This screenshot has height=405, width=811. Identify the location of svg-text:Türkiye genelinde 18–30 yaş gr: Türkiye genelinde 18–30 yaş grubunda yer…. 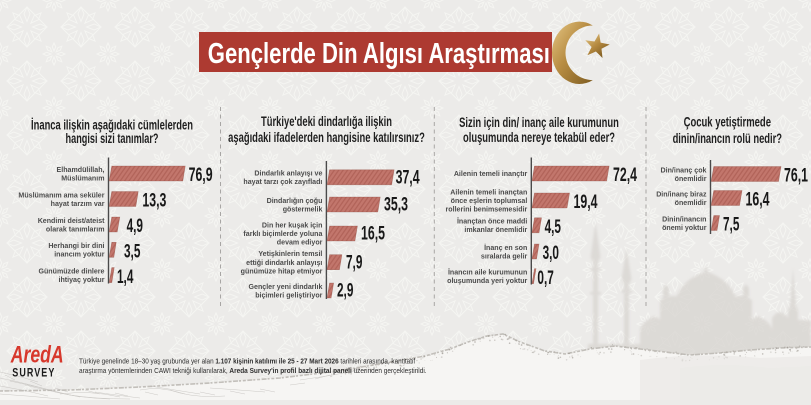
(247, 361).